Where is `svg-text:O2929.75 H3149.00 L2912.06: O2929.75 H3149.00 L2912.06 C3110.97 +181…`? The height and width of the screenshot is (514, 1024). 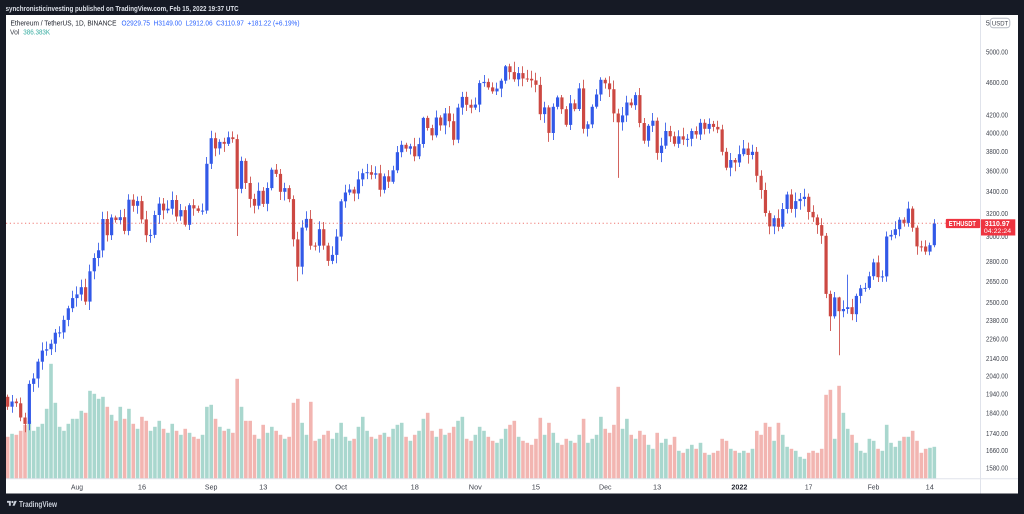 svg-text:O2929.75 H3149.00 L2912.06: O2929.75 H3149.00 L2912.06 C3110.97 +181… is located at coordinates (211, 22).